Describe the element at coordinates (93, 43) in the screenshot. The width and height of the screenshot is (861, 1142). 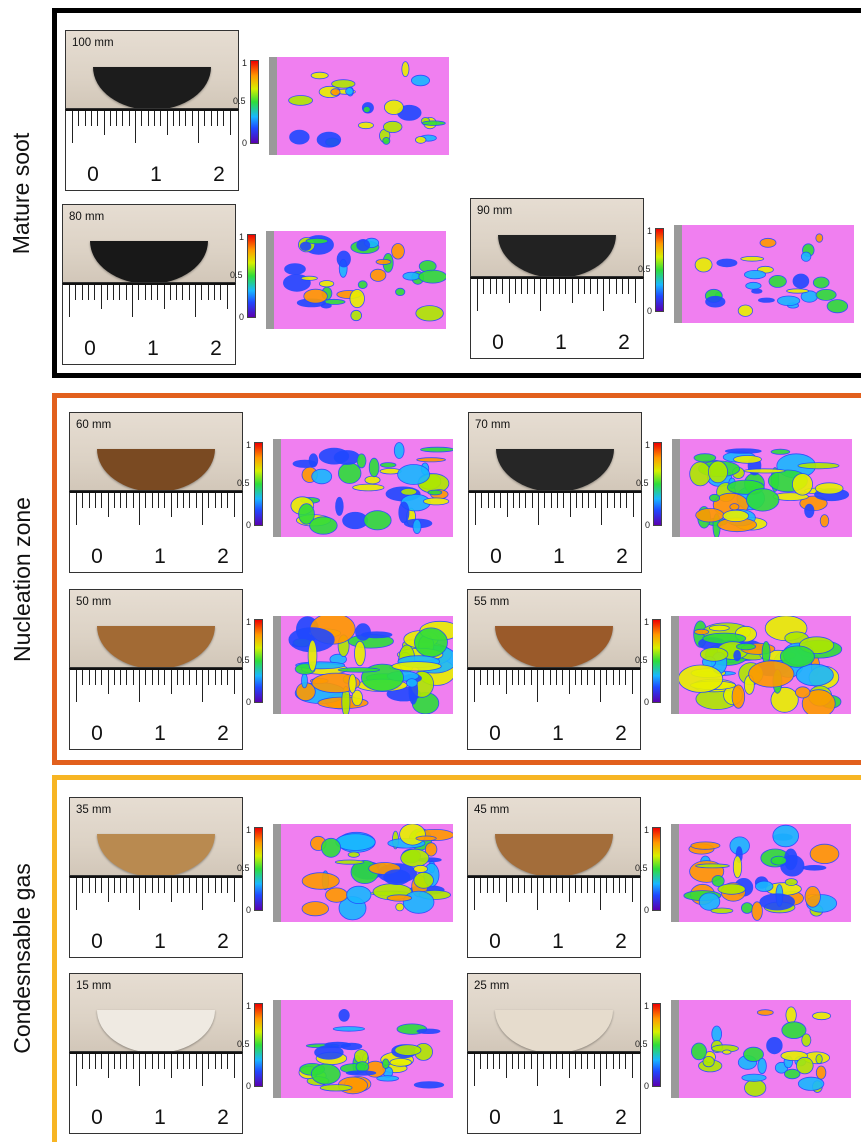
I see `distance-label: 100 mm` at that location.